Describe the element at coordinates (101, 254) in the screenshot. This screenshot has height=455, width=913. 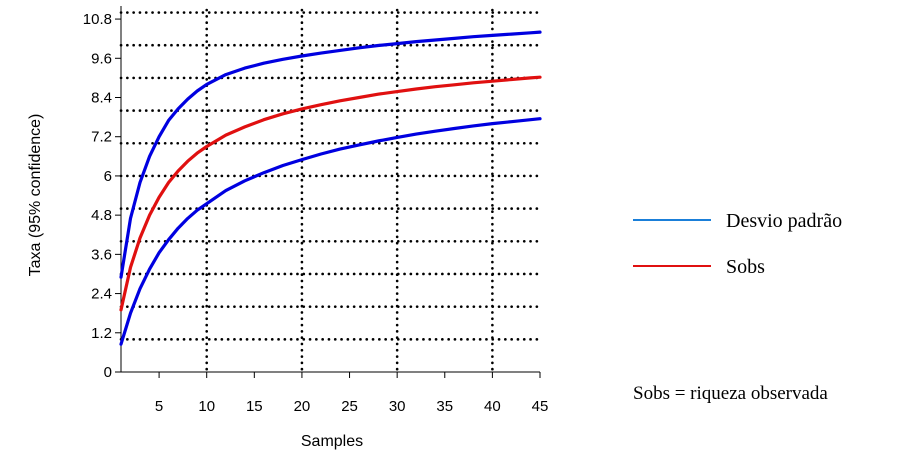
I see `y-tick-label: 3.6` at that location.